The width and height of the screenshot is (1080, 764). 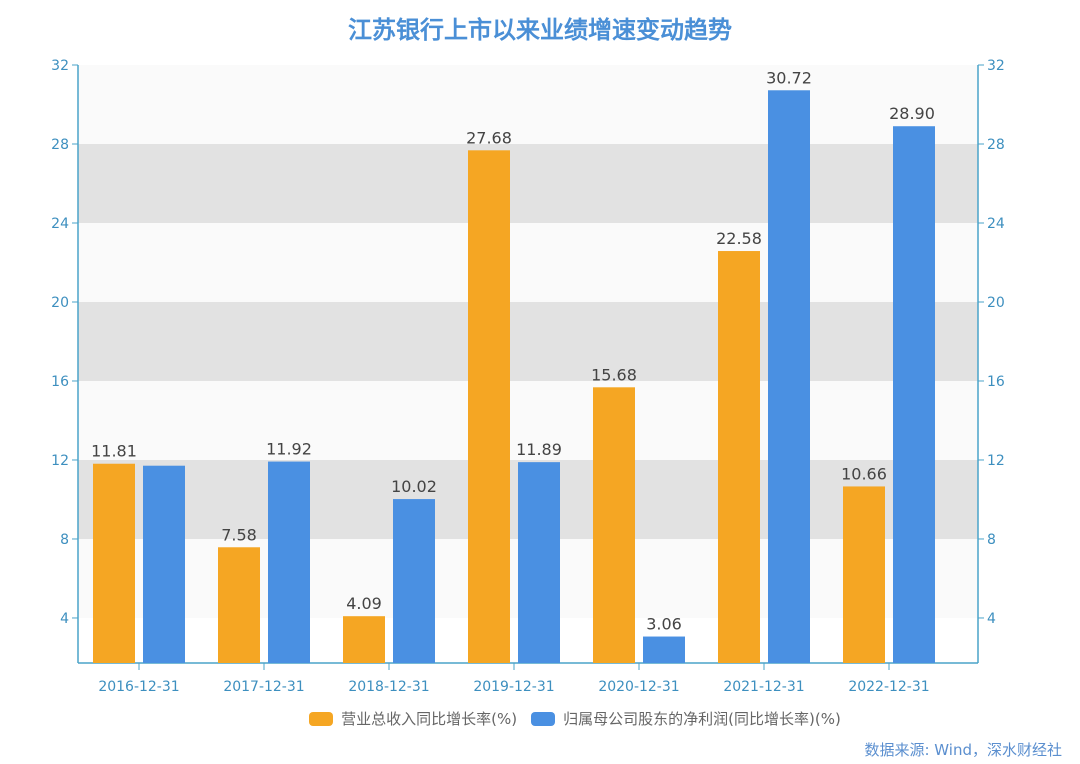 What do you see at coordinates (702, 719) in the screenshot?
I see `legend-label-net-profit: 归属母公司股东的净利润(同比增长率)(%)` at bounding box center [702, 719].